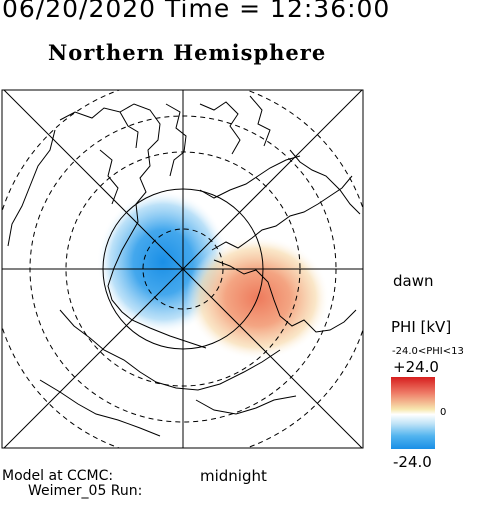  I want to click on model-line-1: Model at CCMC:, so click(58, 476).